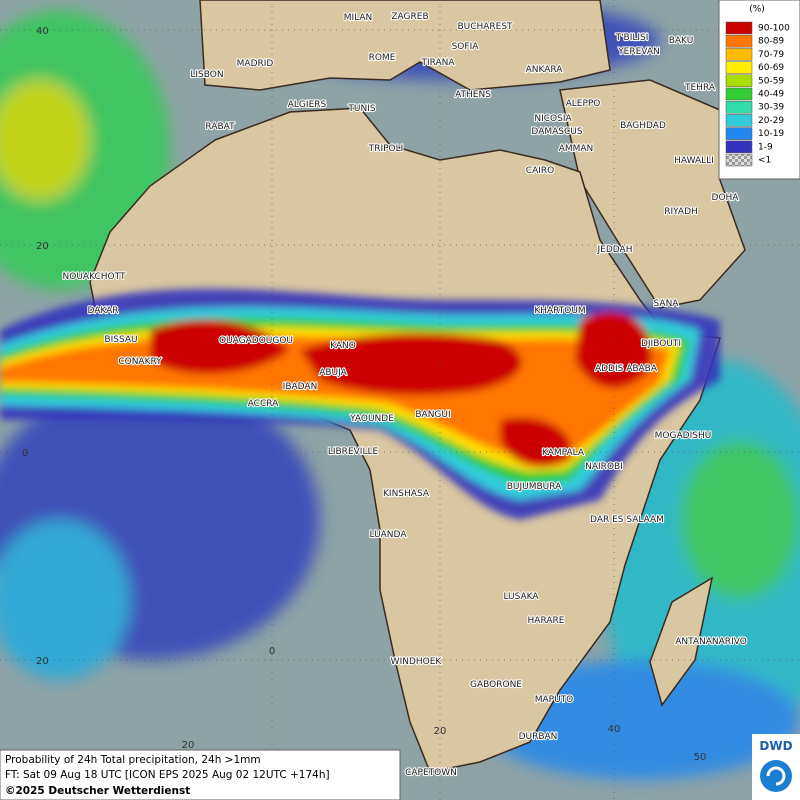 The width and height of the screenshot is (800, 800). Describe the element at coordinates (417, 662) in the screenshot. I see `city-label: WINDHOEK` at that location.